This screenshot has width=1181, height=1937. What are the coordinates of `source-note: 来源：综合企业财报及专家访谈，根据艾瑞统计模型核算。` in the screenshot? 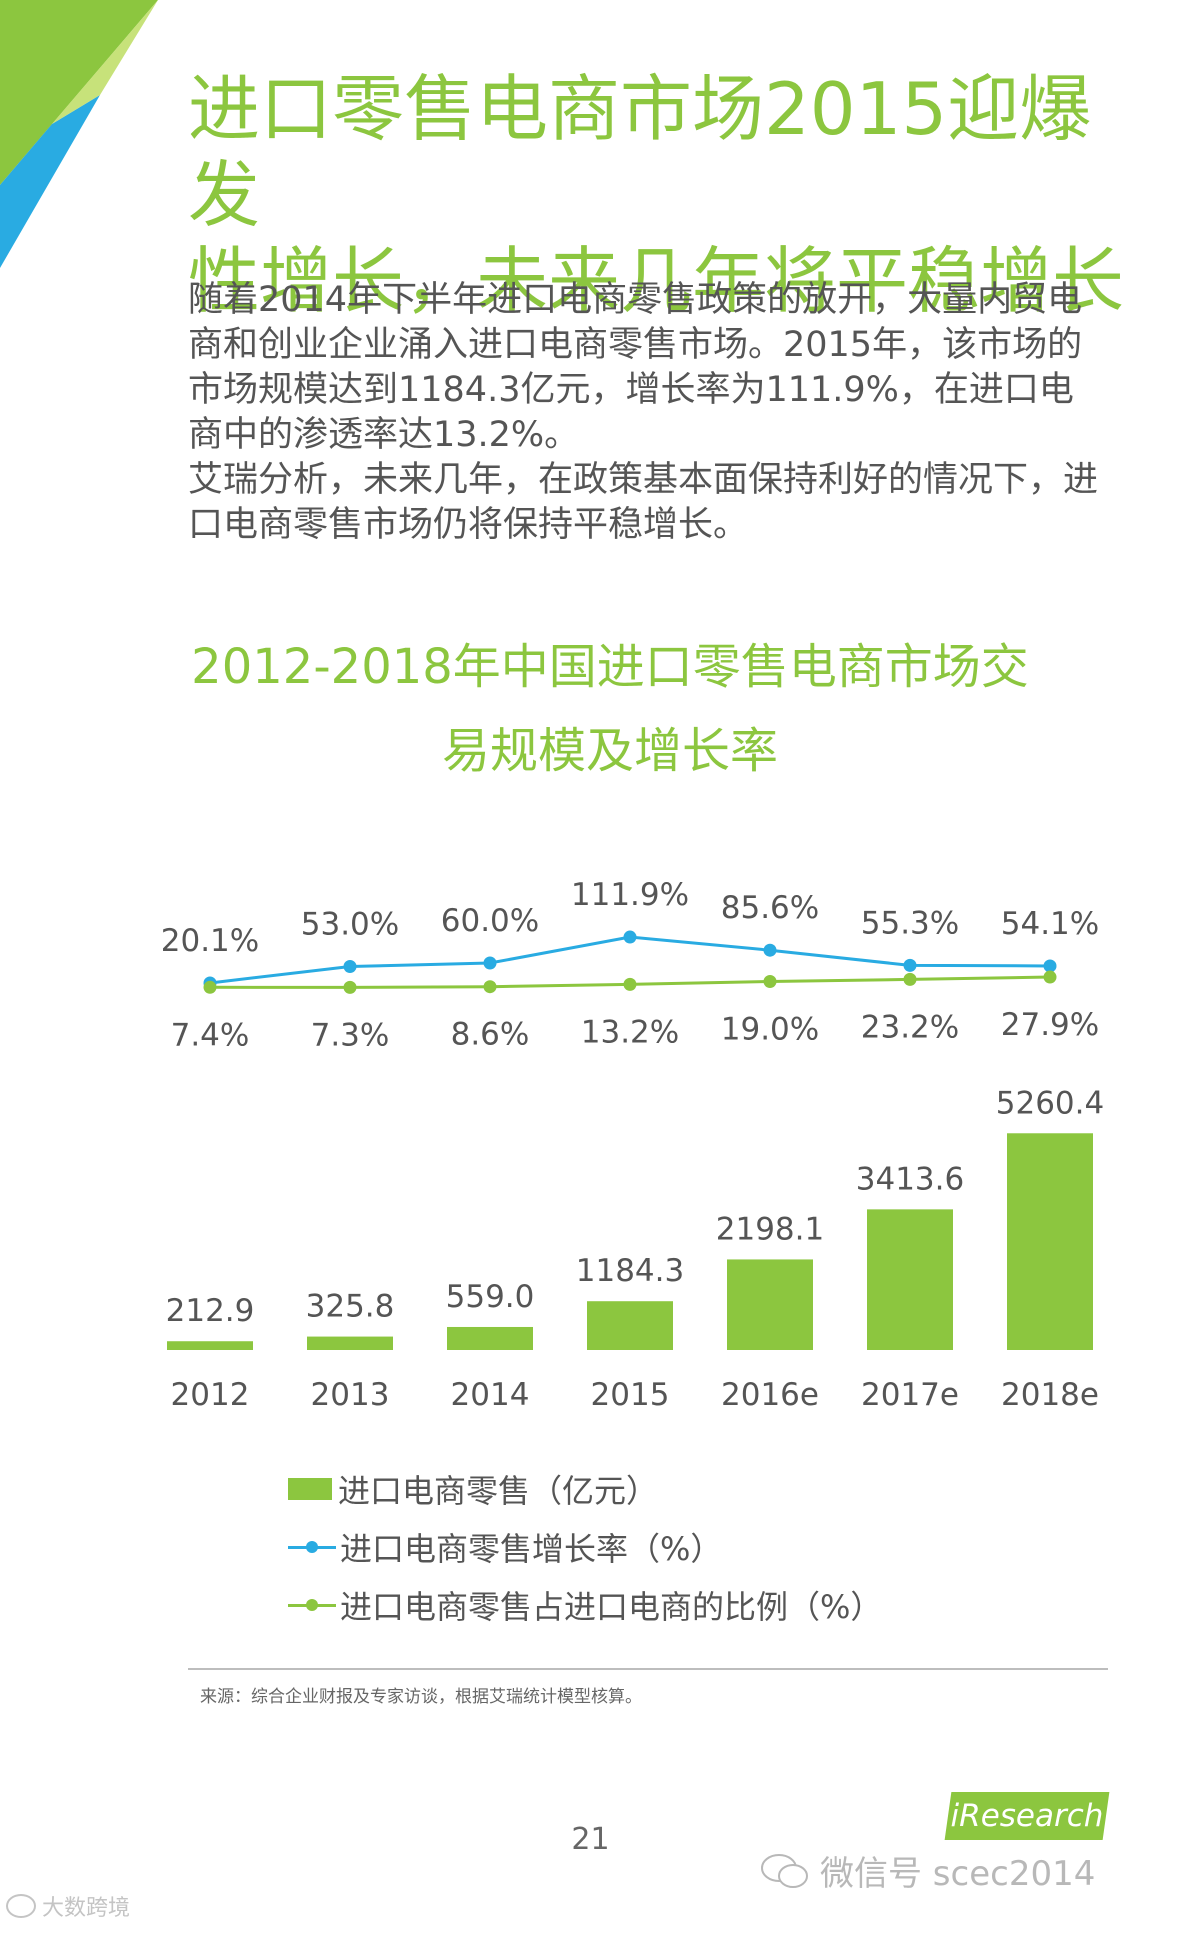 It's located at (421, 1697).